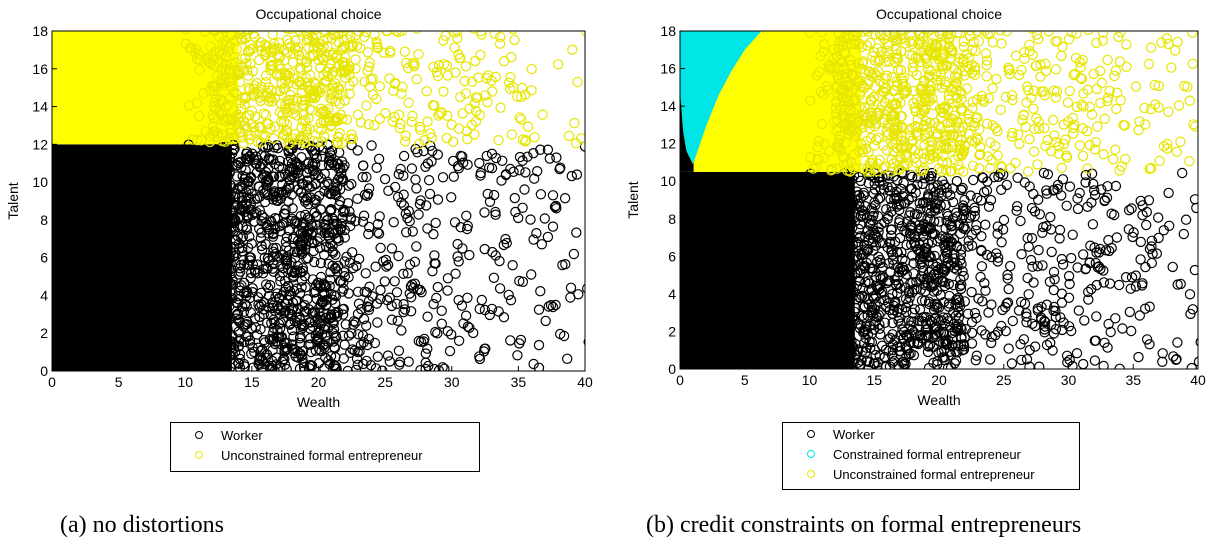 The height and width of the screenshot is (559, 1208). Describe the element at coordinates (322, 455) in the screenshot. I see `legend-label-unconstrained-entrepreneur: Unconstrained formal entrepreneur` at that location.